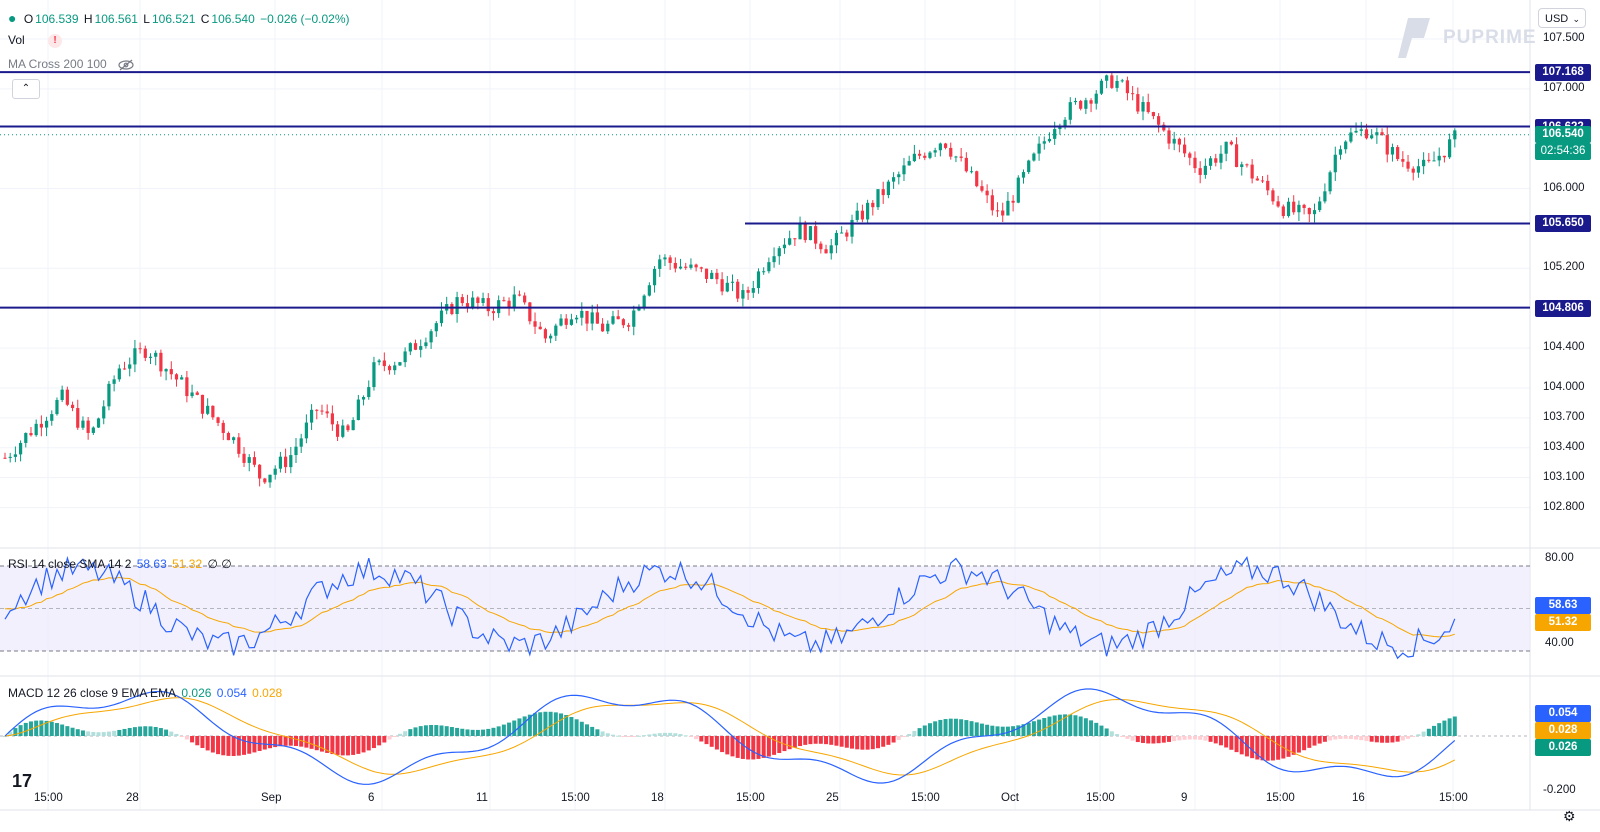 This screenshot has height=832, width=1600. I want to click on warning-icon: !, so click(55, 40).